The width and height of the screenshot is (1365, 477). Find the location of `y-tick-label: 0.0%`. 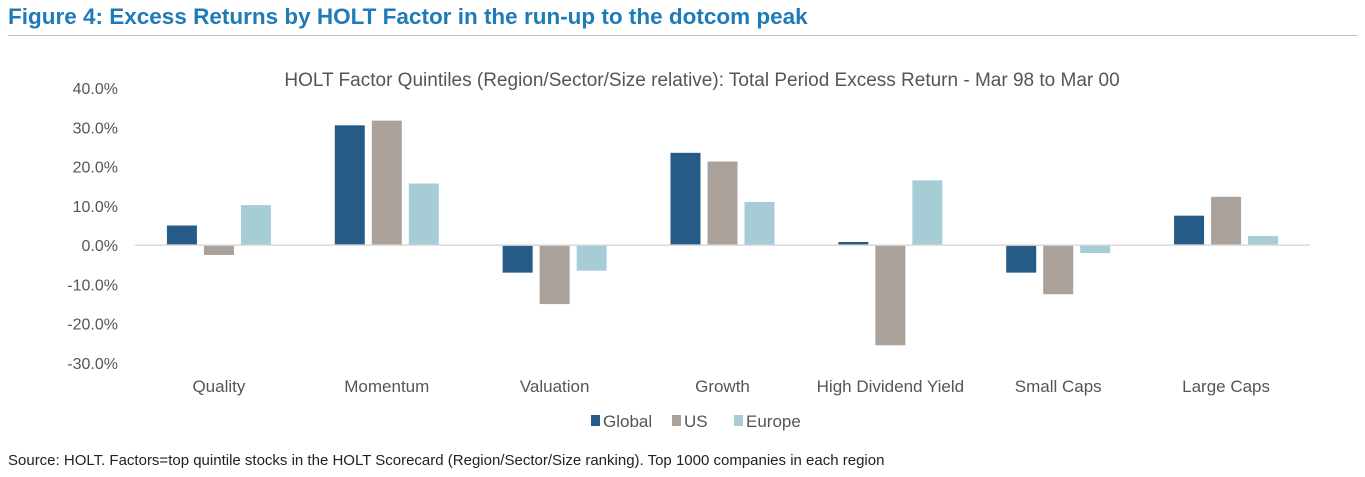

y-tick-label: 0.0% is located at coordinates (100, 246).